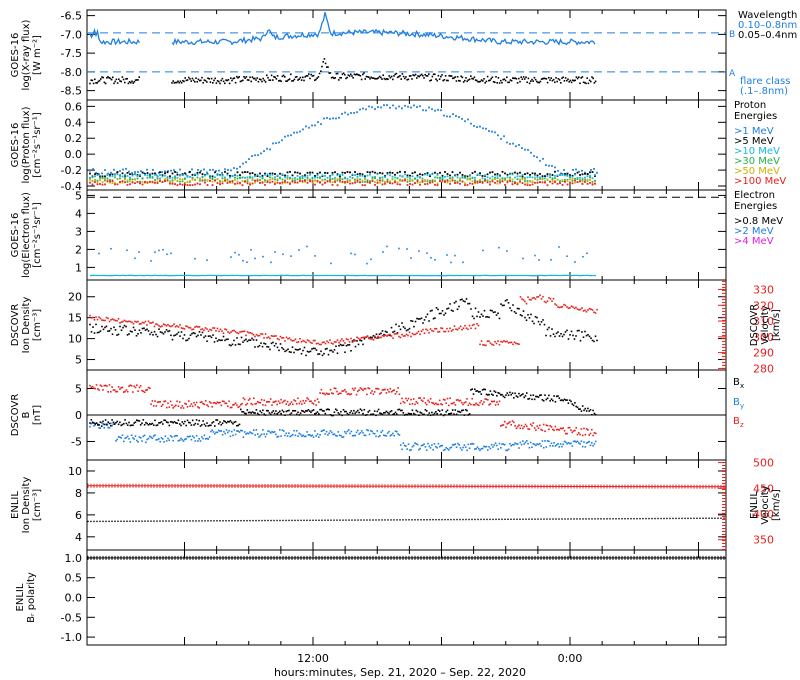 Image resolution: width=800 pixels, height=680 pixels. I want to click on right-axis-label: DSCOVR, so click(754, 325).